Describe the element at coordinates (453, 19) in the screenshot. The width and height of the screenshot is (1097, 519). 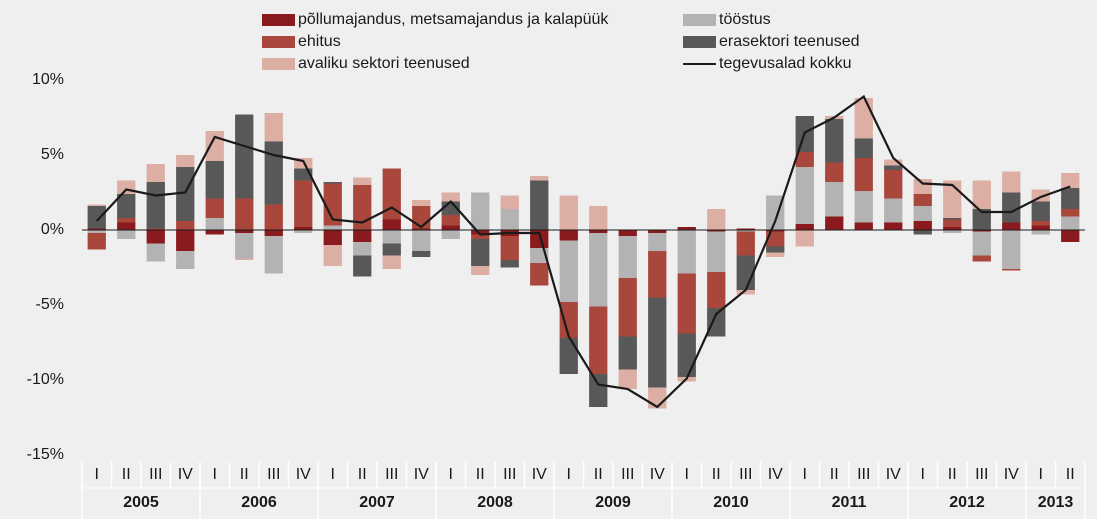
I see `legend-label: põllumajandus, metsamajandus ja kalapüük` at that location.